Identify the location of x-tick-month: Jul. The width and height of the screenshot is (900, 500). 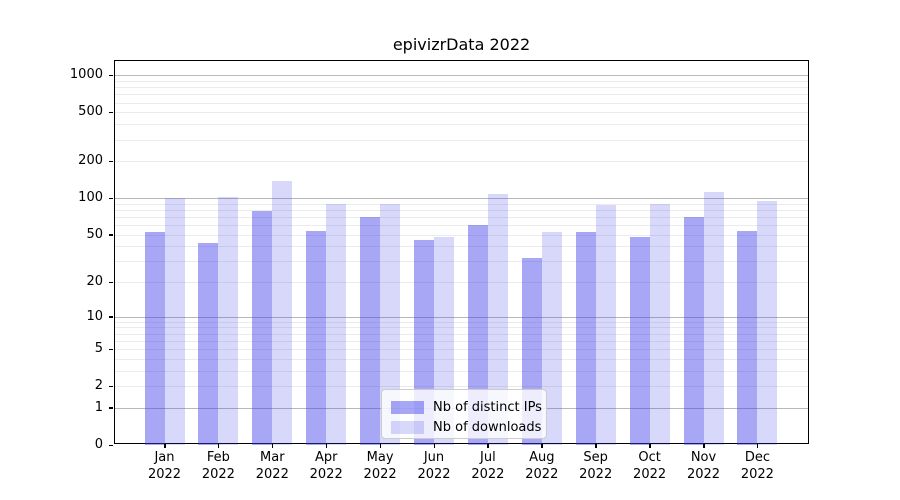
(488, 457).